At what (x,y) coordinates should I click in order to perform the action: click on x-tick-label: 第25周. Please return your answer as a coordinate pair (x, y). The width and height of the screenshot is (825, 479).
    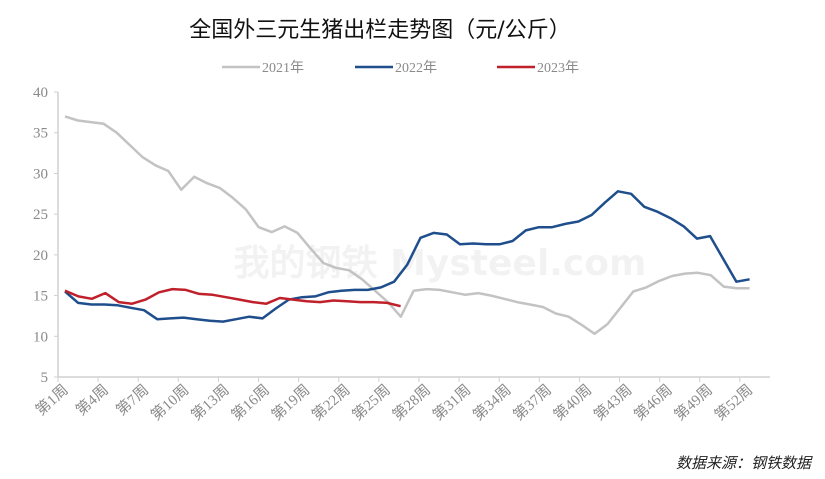
    Looking at the image, I should click on (370, 402).